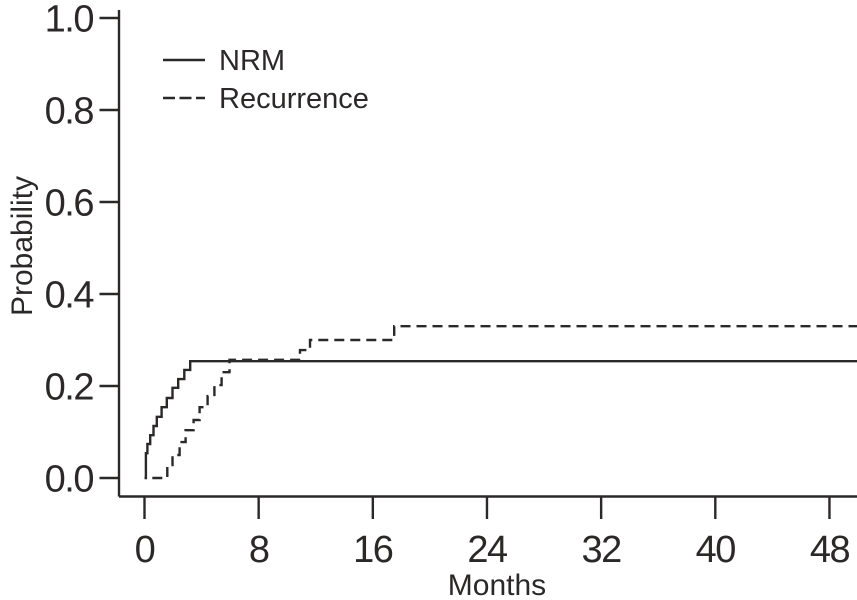 Image resolution: width=857 pixels, height=600 pixels. What do you see at coordinates (69, 112) in the screenshot?
I see `y-tick-label: 0.8` at bounding box center [69, 112].